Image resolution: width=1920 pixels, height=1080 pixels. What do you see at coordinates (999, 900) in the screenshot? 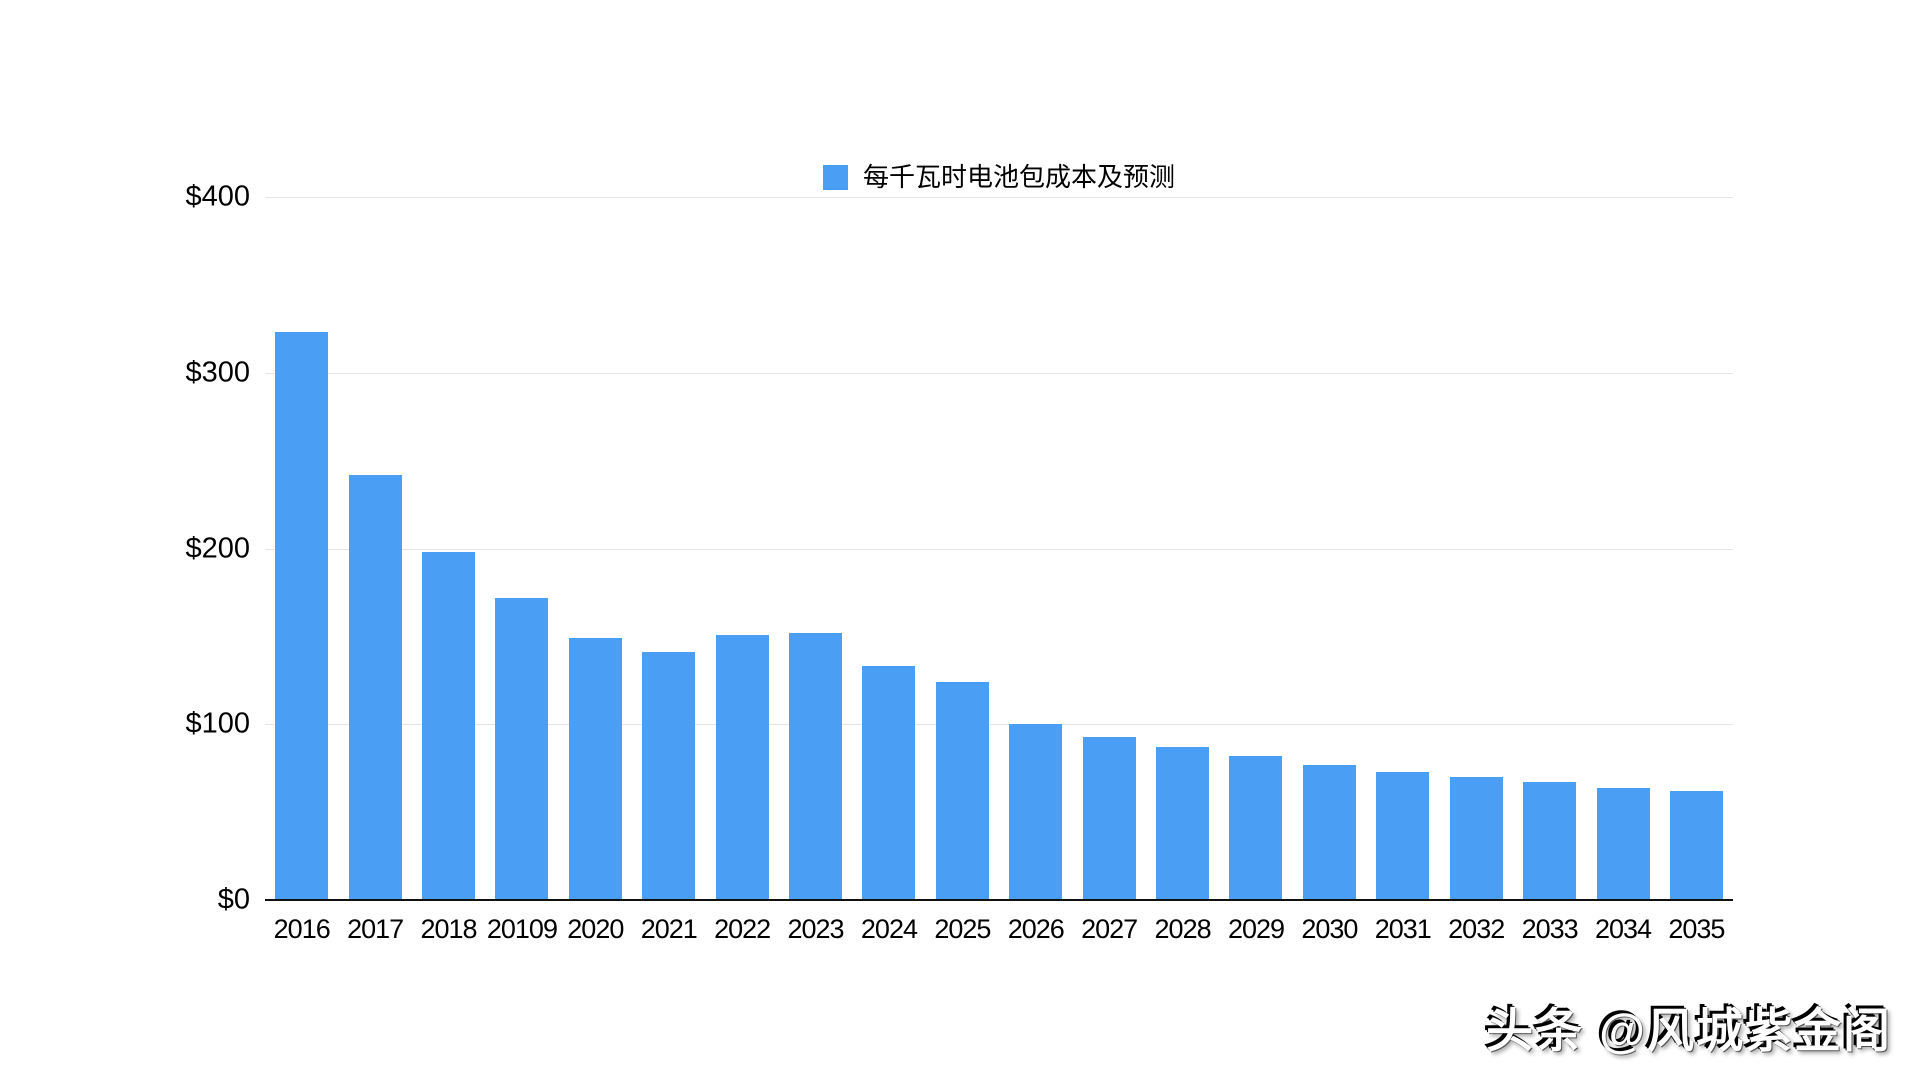
I see `x-axis-line` at bounding box center [999, 900].